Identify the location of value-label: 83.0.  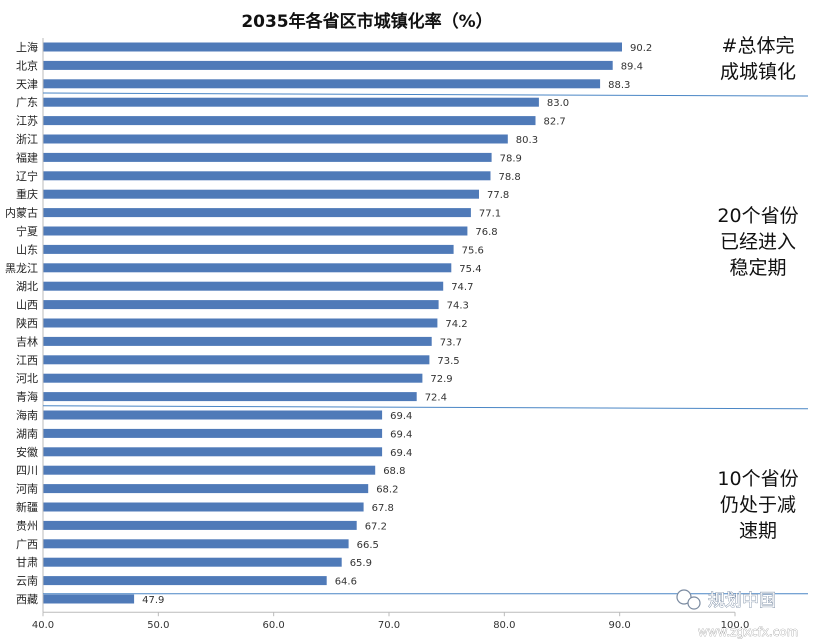
(558, 103).